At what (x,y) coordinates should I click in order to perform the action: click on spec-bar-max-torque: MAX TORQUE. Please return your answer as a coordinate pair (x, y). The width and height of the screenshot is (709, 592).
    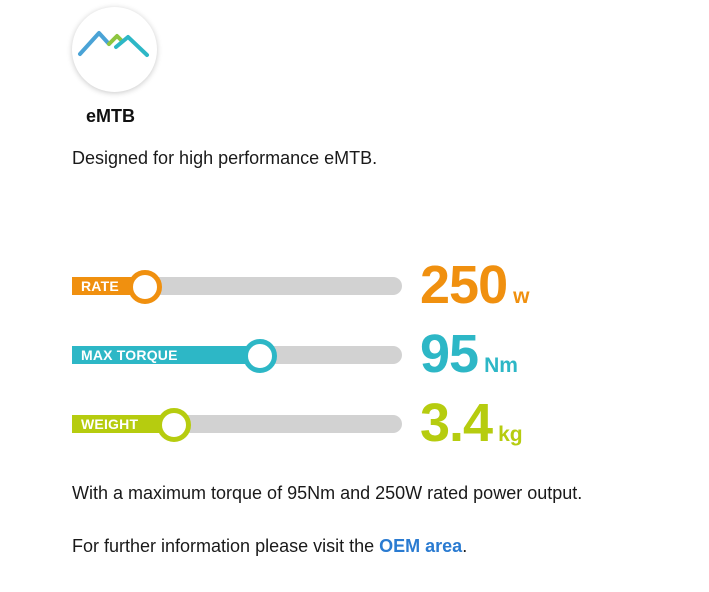
    Looking at the image, I should click on (242, 355).